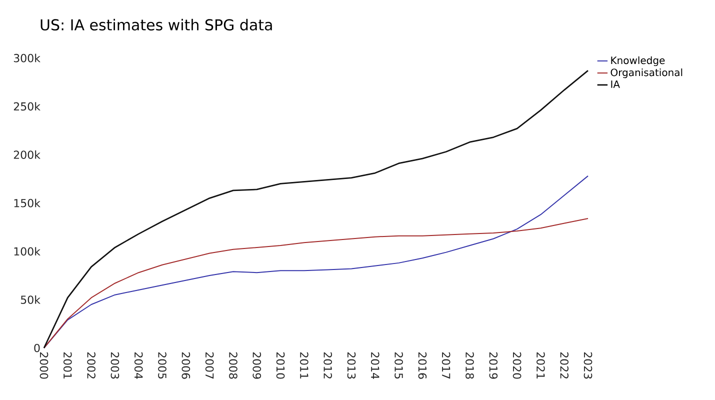 This screenshot has width=715, height=400. Describe the element at coordinates (138, 365) in the screenshot. I see `x-tick-label: 2004` at that location.